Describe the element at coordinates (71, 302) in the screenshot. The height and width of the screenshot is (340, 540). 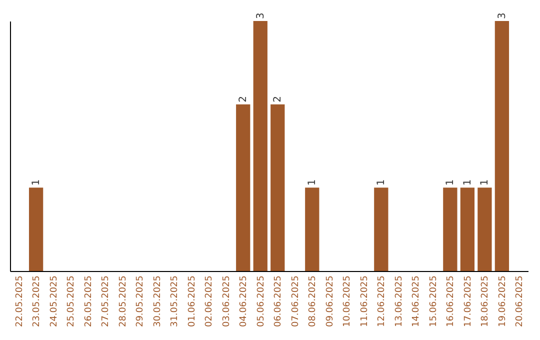
I see `x-tick-label: 25.05.2025` at that location.